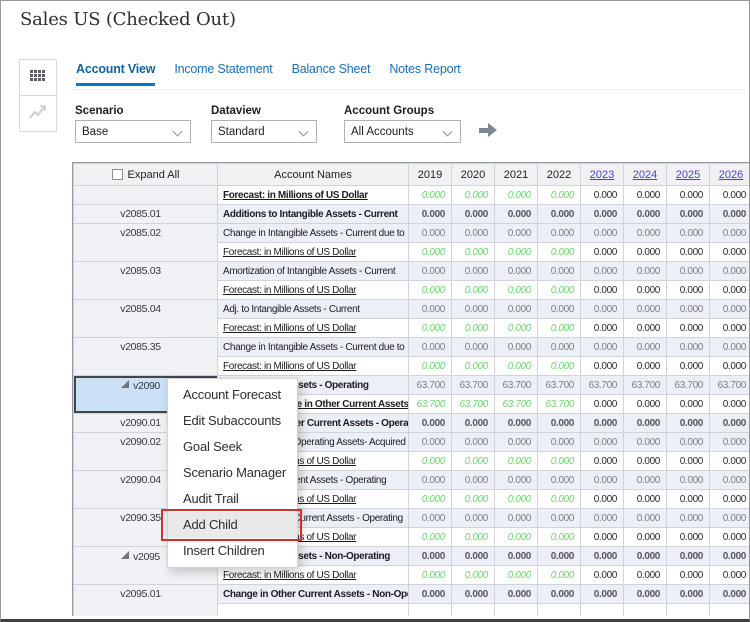  I want to click on value-cell-2025, so click(688, 609).